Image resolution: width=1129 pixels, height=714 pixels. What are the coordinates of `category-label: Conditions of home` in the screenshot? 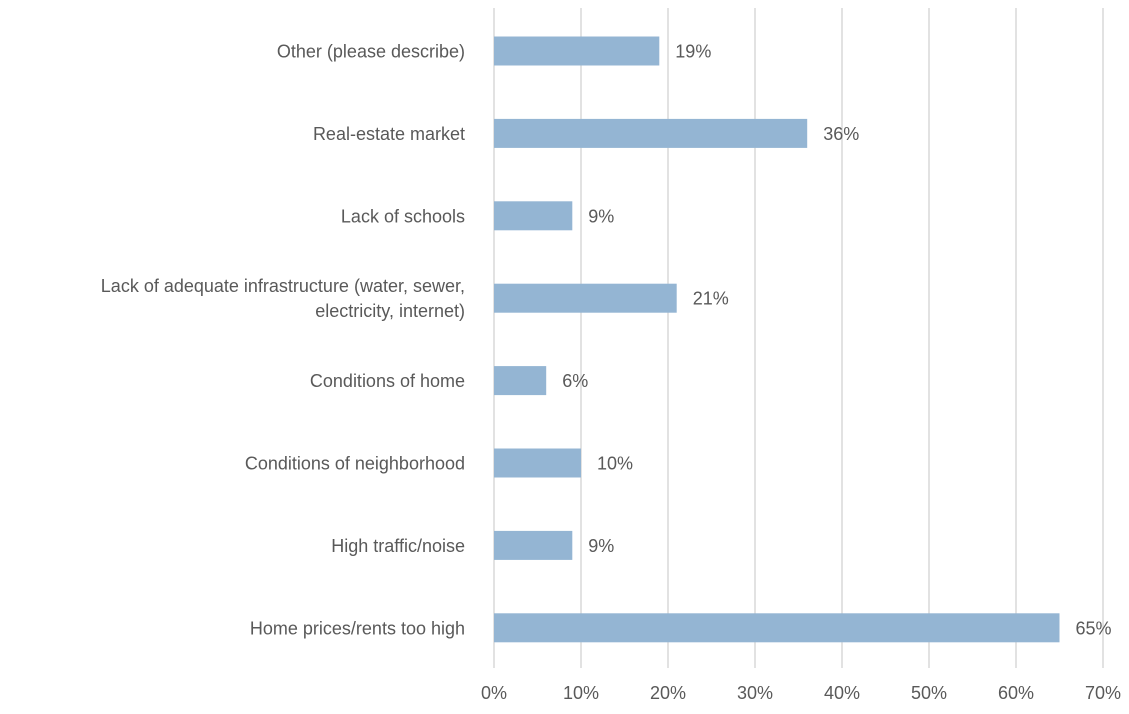 It's located at (387, 381).